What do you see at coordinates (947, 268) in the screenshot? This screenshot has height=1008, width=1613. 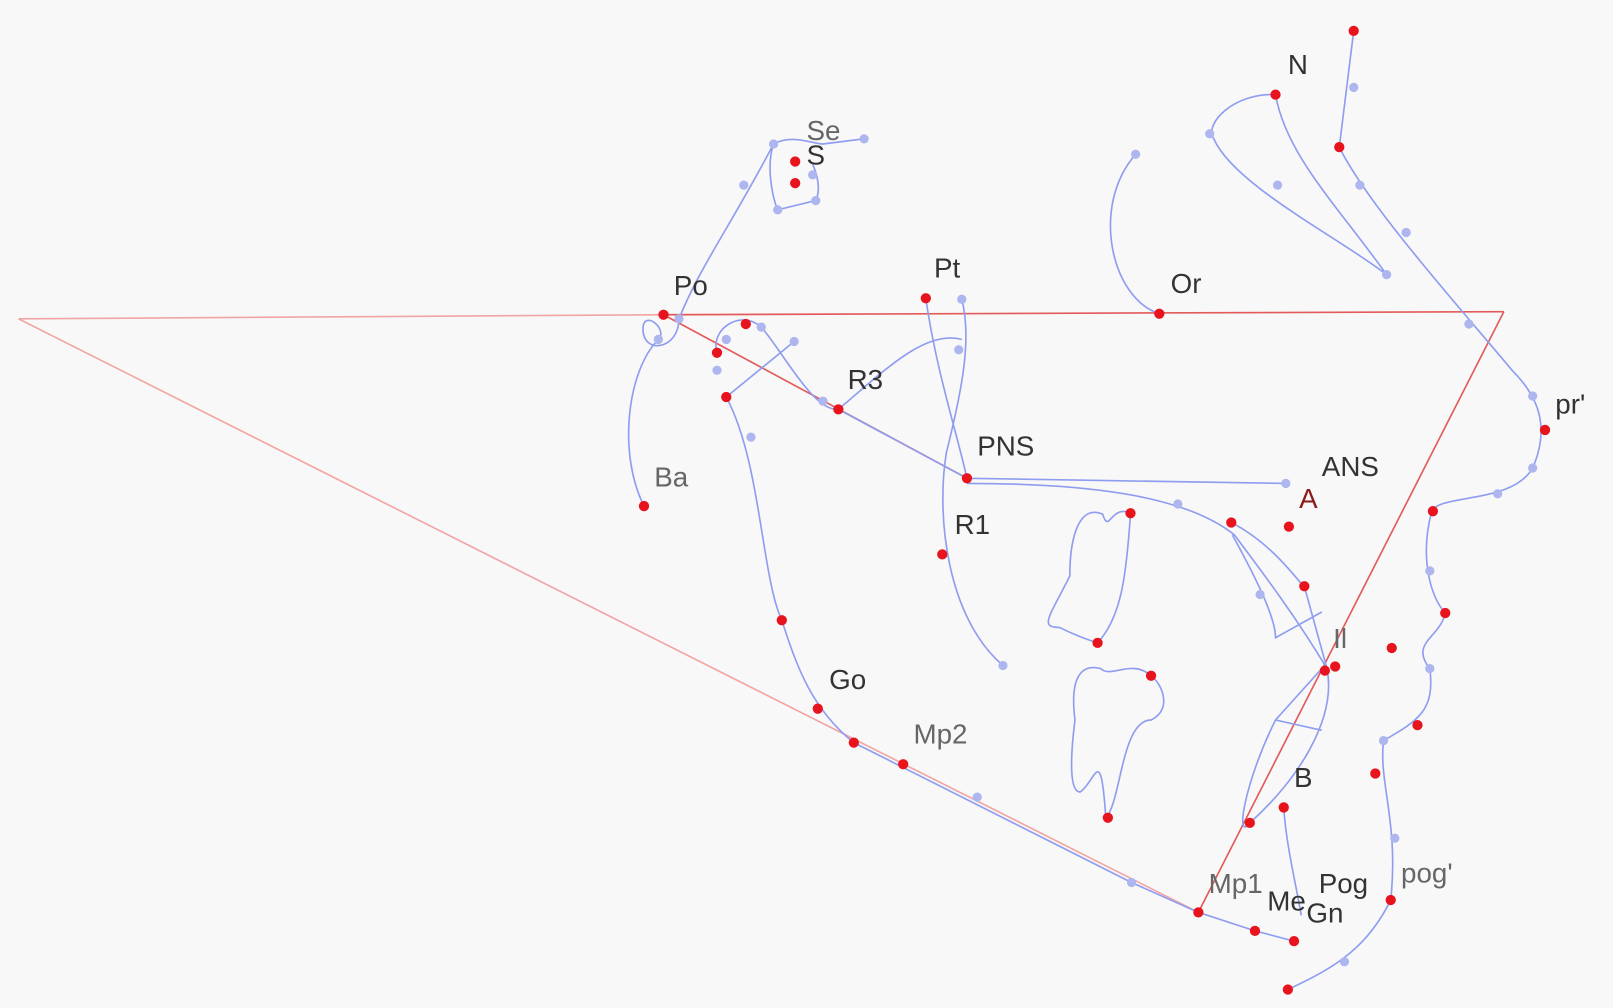 I see `landmark-label: Pt` at bounding box center [947, 268].